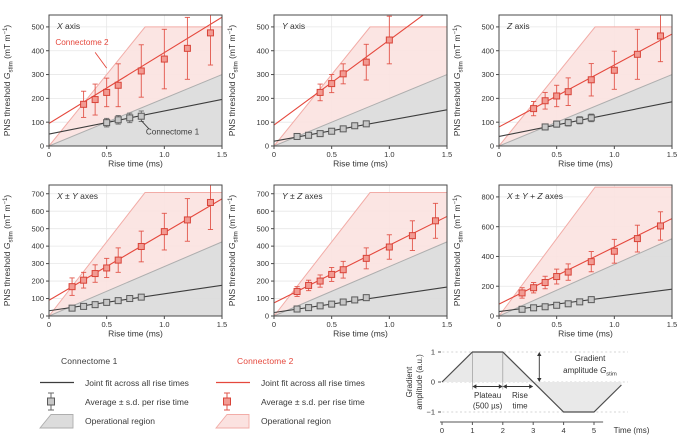 This screenshot has height=447, width=684. What do you see at coordinates (534, 196) in the screenshot?
I see `svg-text: X ± Y + Z axes` at bounding box center [534, 196].